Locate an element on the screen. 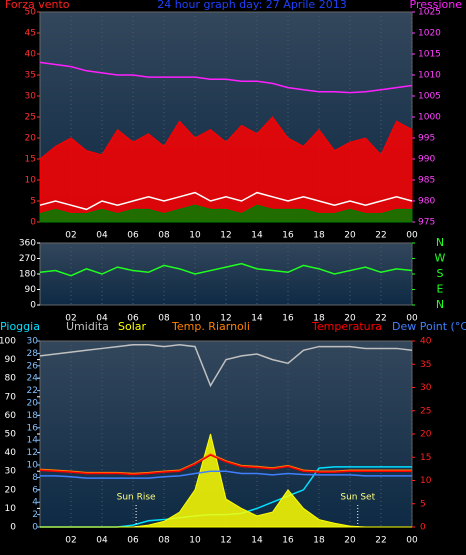 This screenshot has height=555, width=466. y2-tick-label: 5 is located at coordinates (423, 504).